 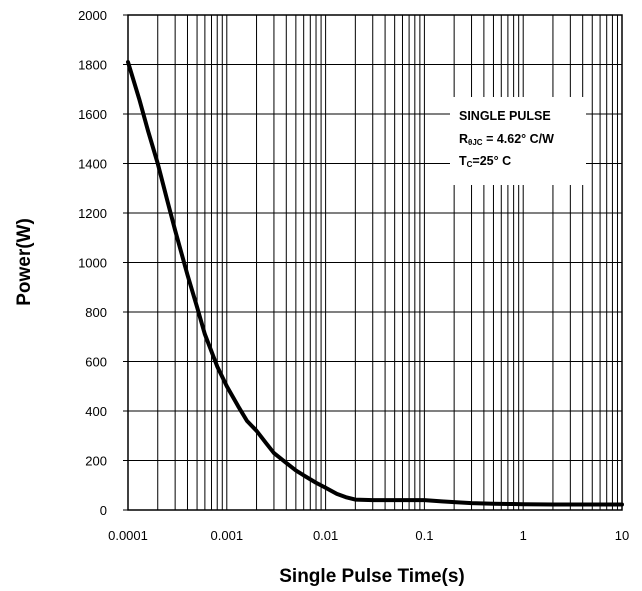 What do you see at coordinates (92, 213) in the screenshot?
I see `y-tick-label: 1200` at bounding box center [92, 213].